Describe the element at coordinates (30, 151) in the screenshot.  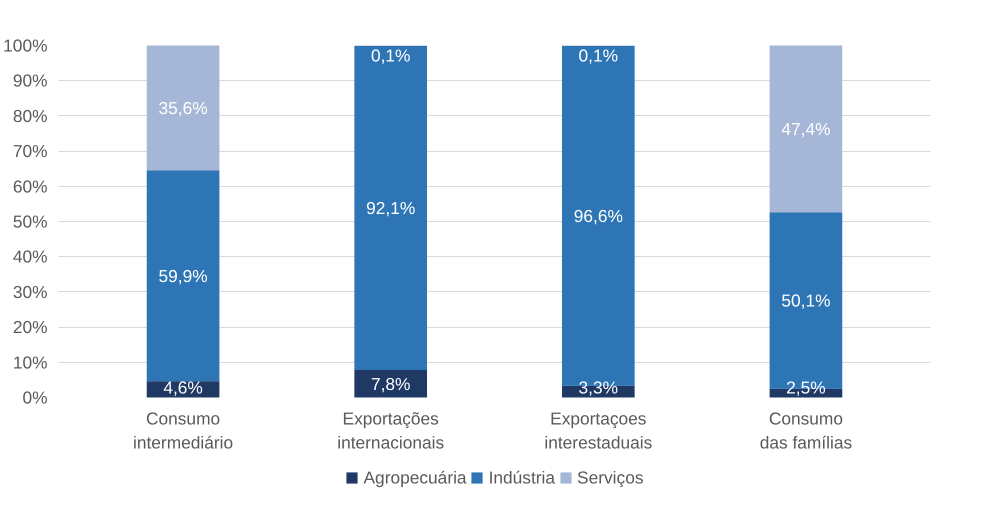
I see `y-tick-label: 70%` at that location.